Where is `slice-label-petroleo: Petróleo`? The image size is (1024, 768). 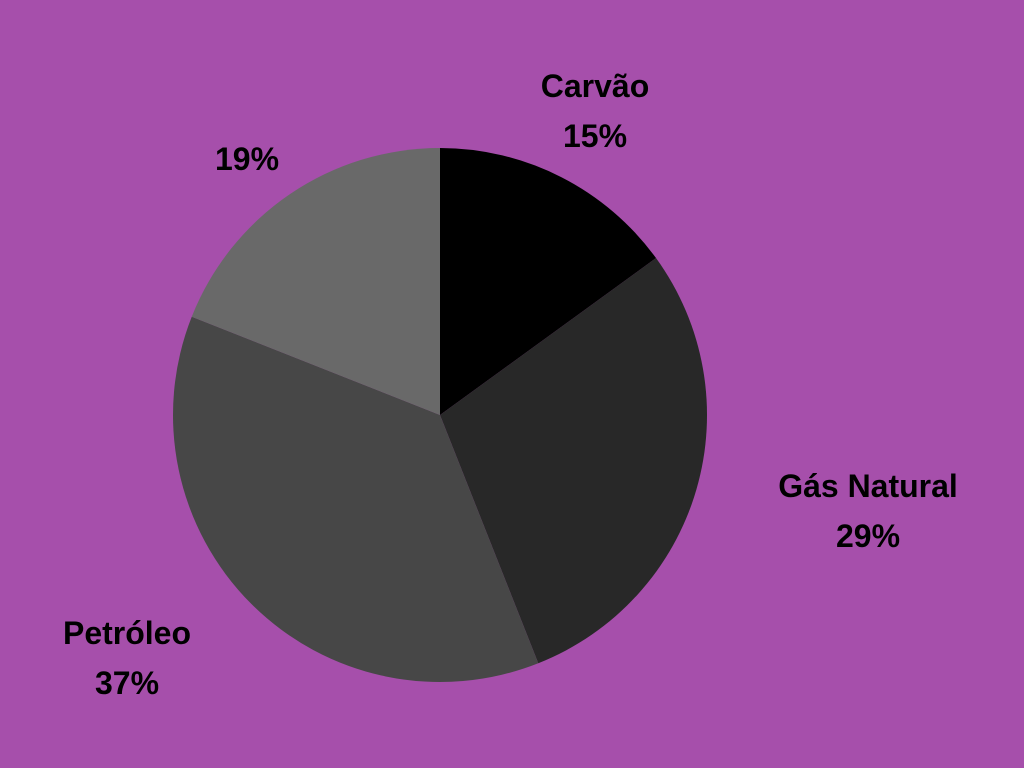 slice-label-petroleo: Petróleo is located at coordinates (127, 633).